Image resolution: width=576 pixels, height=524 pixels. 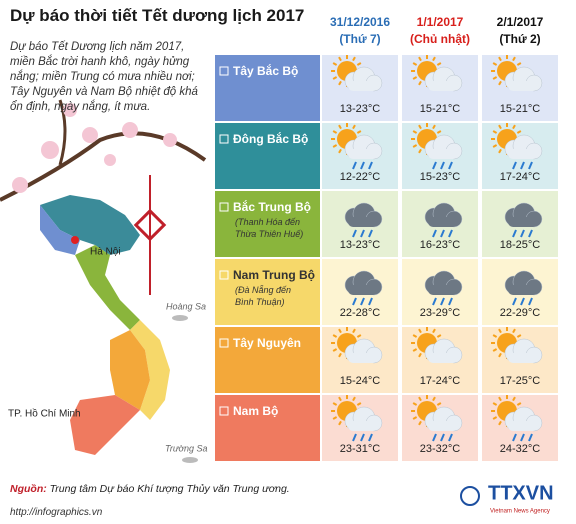 What do you see at coordinates (105, 425) in the screenshot?
I see `map-south` at bounding box center [105, 425].